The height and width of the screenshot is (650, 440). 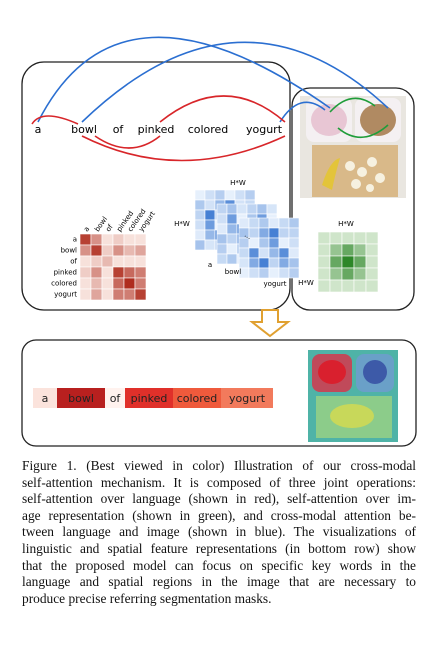 What do you see at coordinates (65, 295) in the screenshot?
I see `row-label: yogurt` at bounding box center [65, 295].